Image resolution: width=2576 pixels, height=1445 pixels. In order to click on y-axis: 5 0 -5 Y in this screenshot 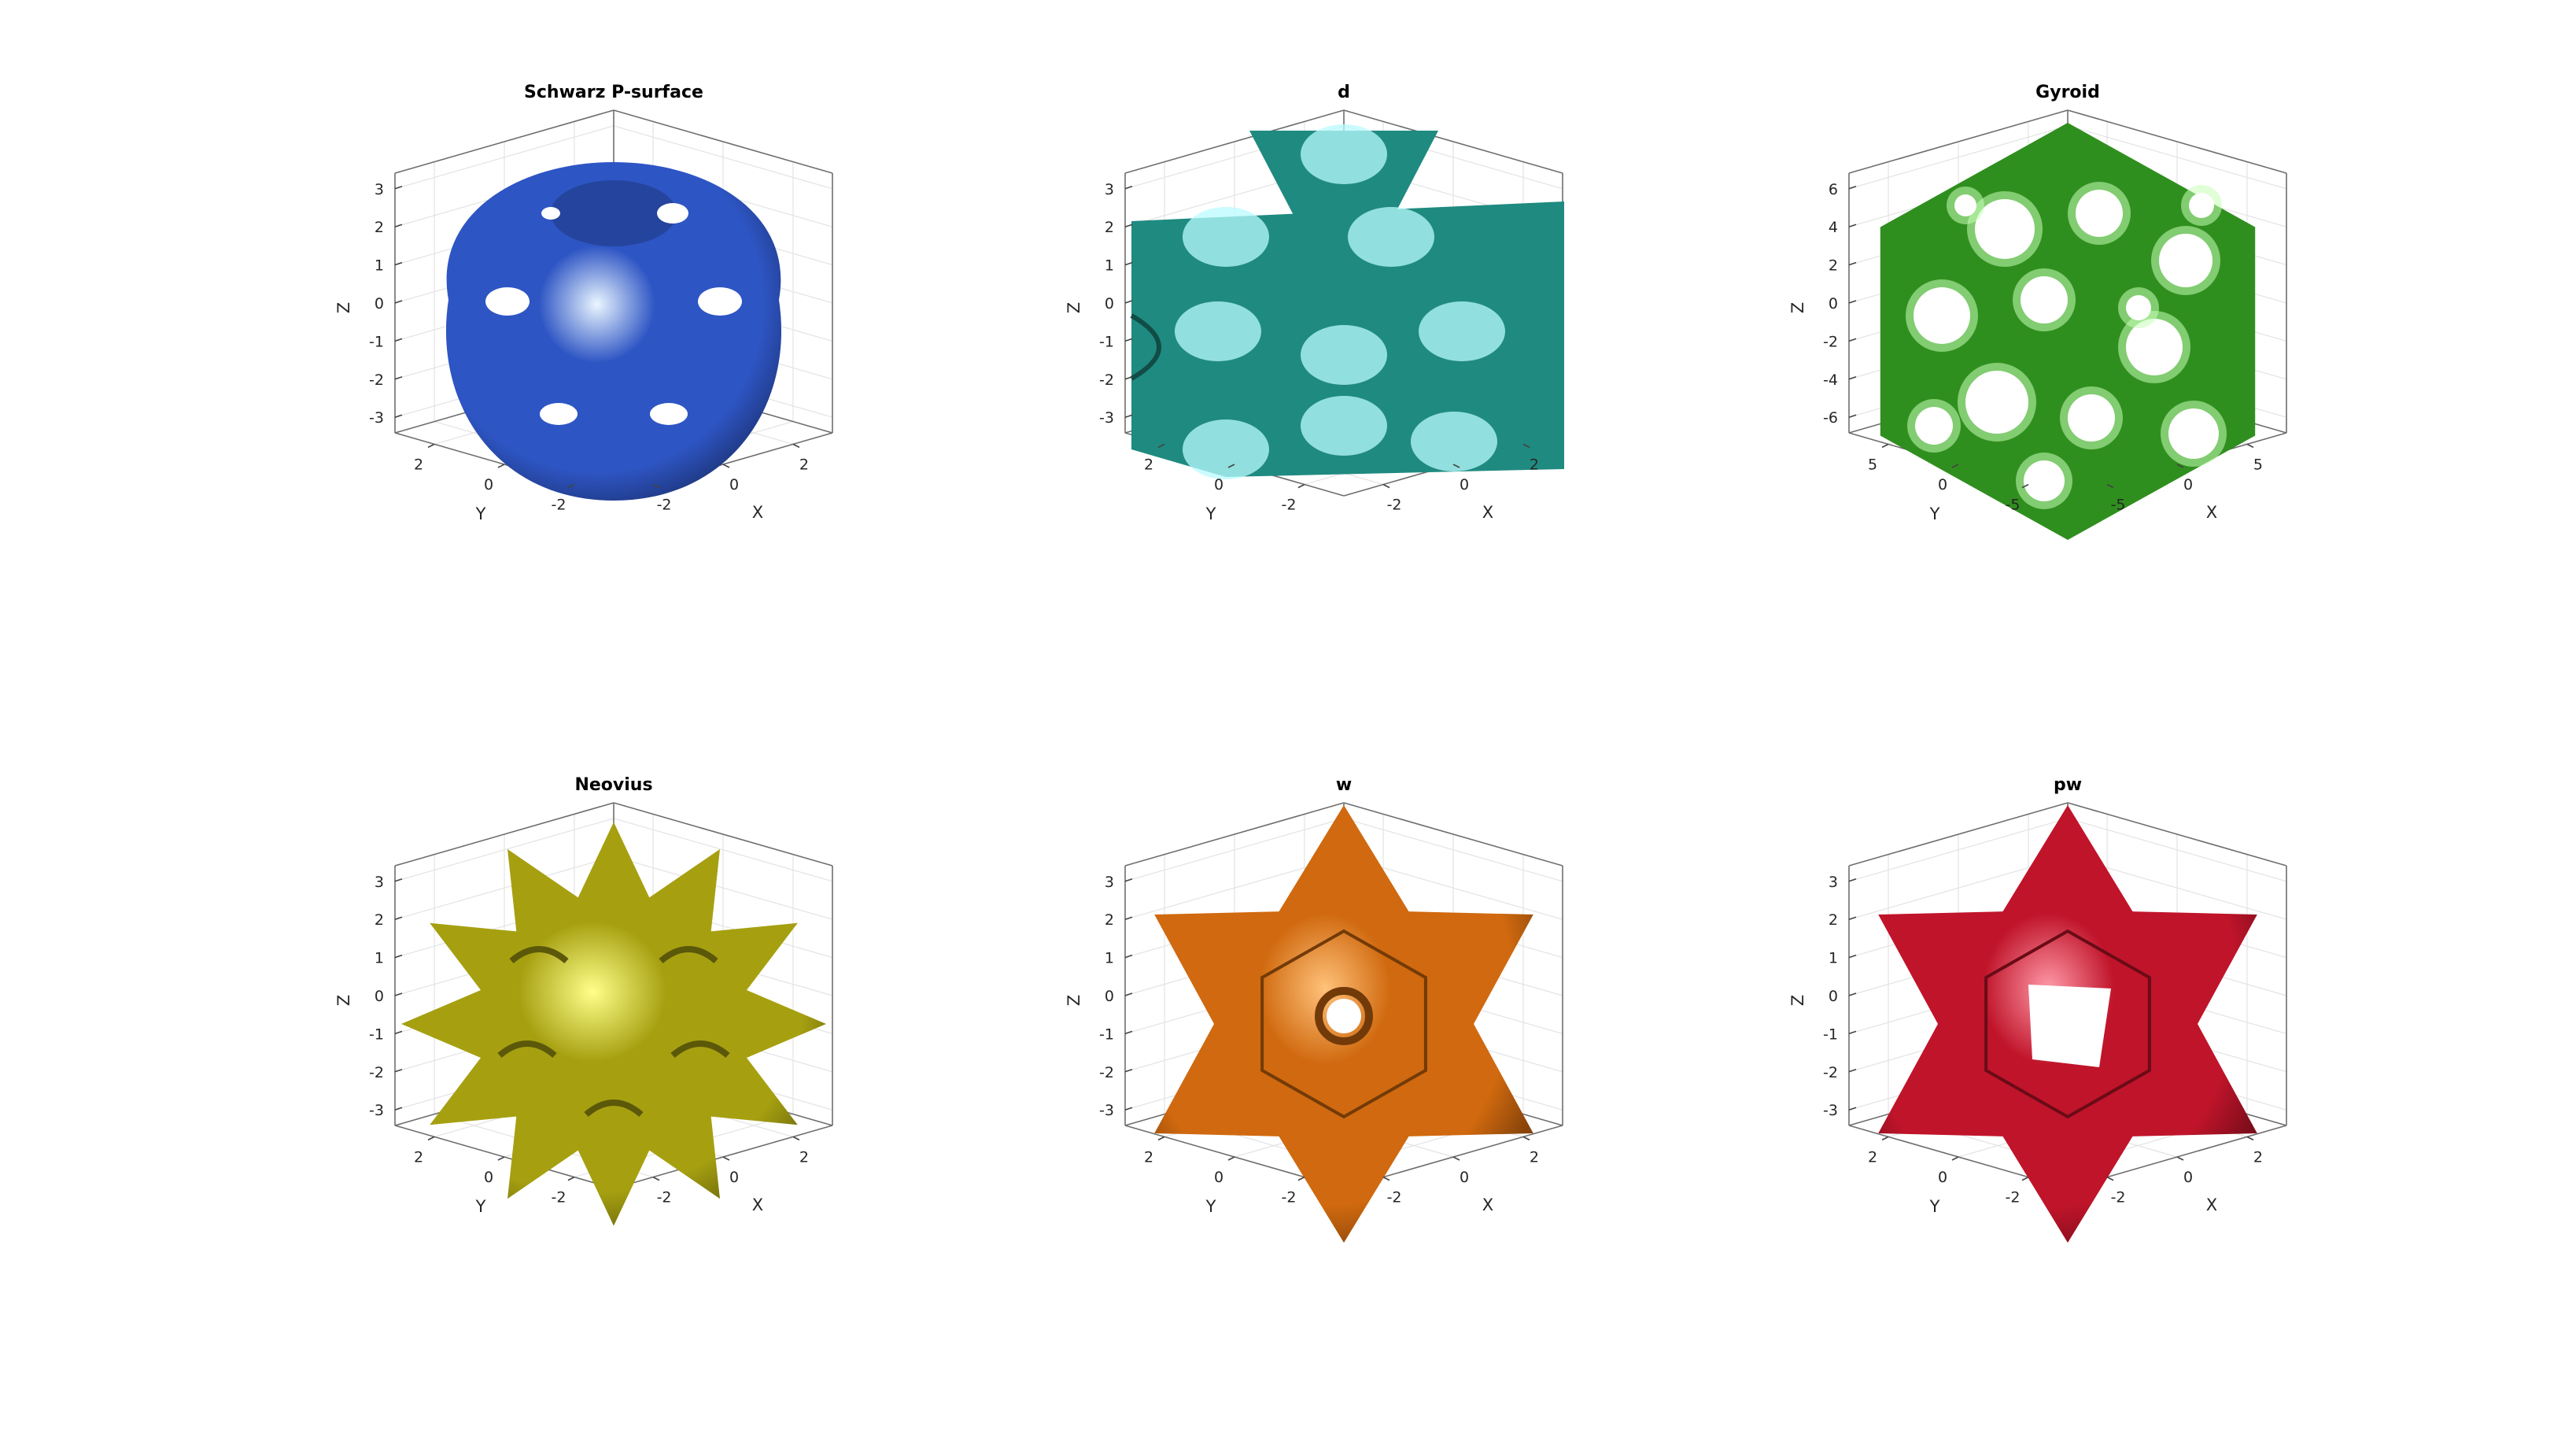, I will do `click(1948, 483)`.